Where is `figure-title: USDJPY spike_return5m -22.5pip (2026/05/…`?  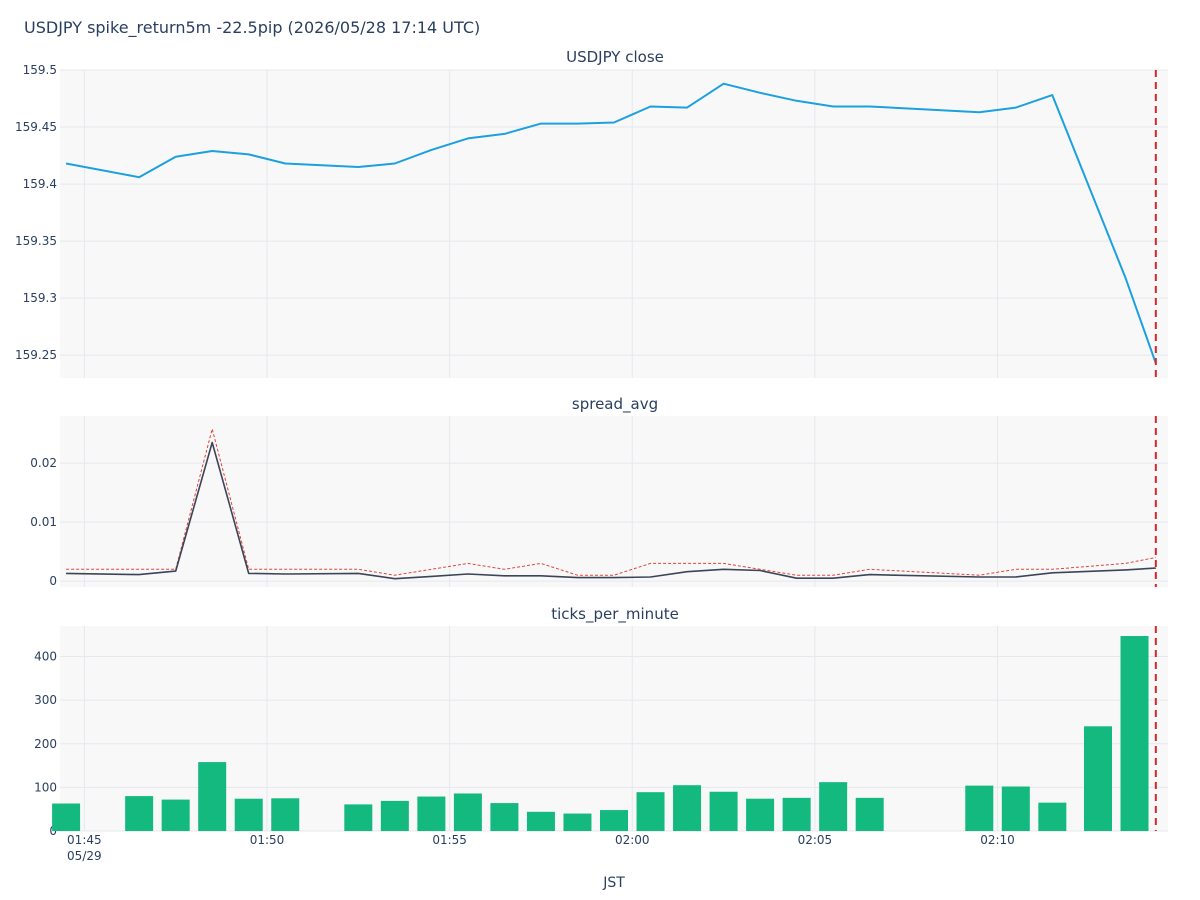 figure-title: USDJPY spike_return5m -22.5pip (2026/05/… is located at coordinates (252, 27).